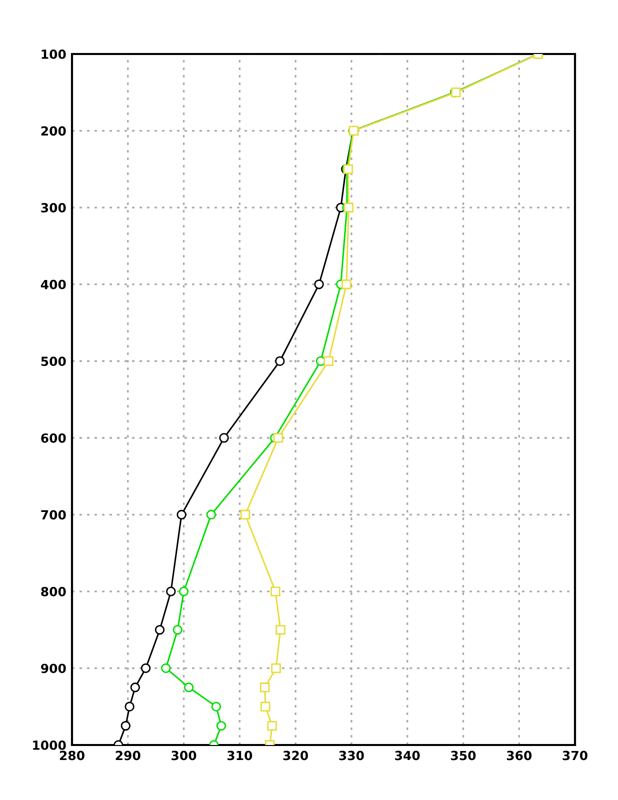  What do you see at coordinates (463, 755) in the screenshot?
I see `x-tick-label: 350` at bounding box center [463, 755].